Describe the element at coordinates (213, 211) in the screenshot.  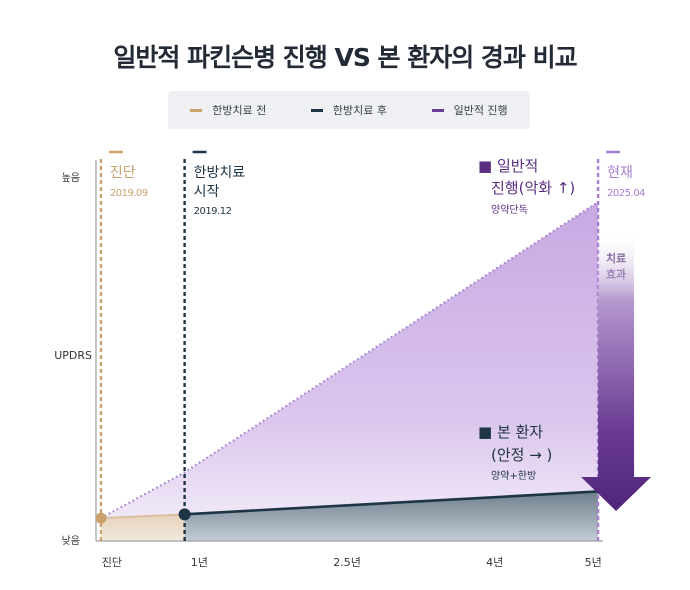
I see `milestone-date: 2019.12` at that location.